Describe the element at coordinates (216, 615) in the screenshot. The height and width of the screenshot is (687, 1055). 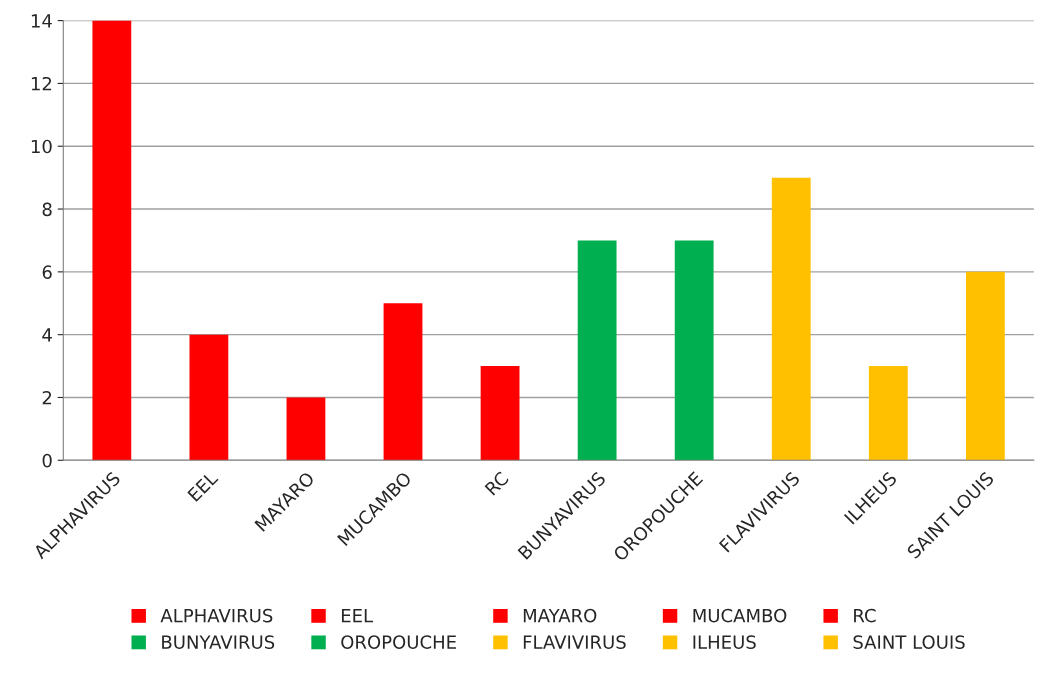
I see `legend-label: ALPHAVIRUS` at that location.